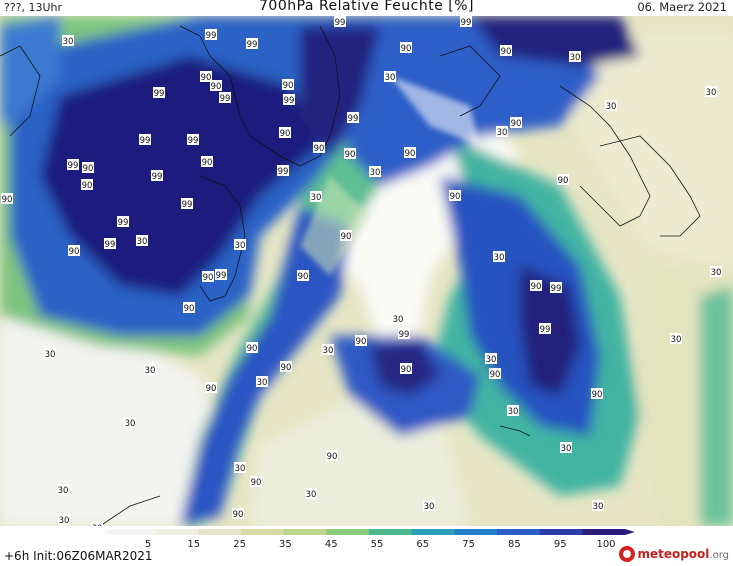  Describe the element at coordinates (193, 544) in the screenshot. I see `colorbar-tick: 15` at that location.